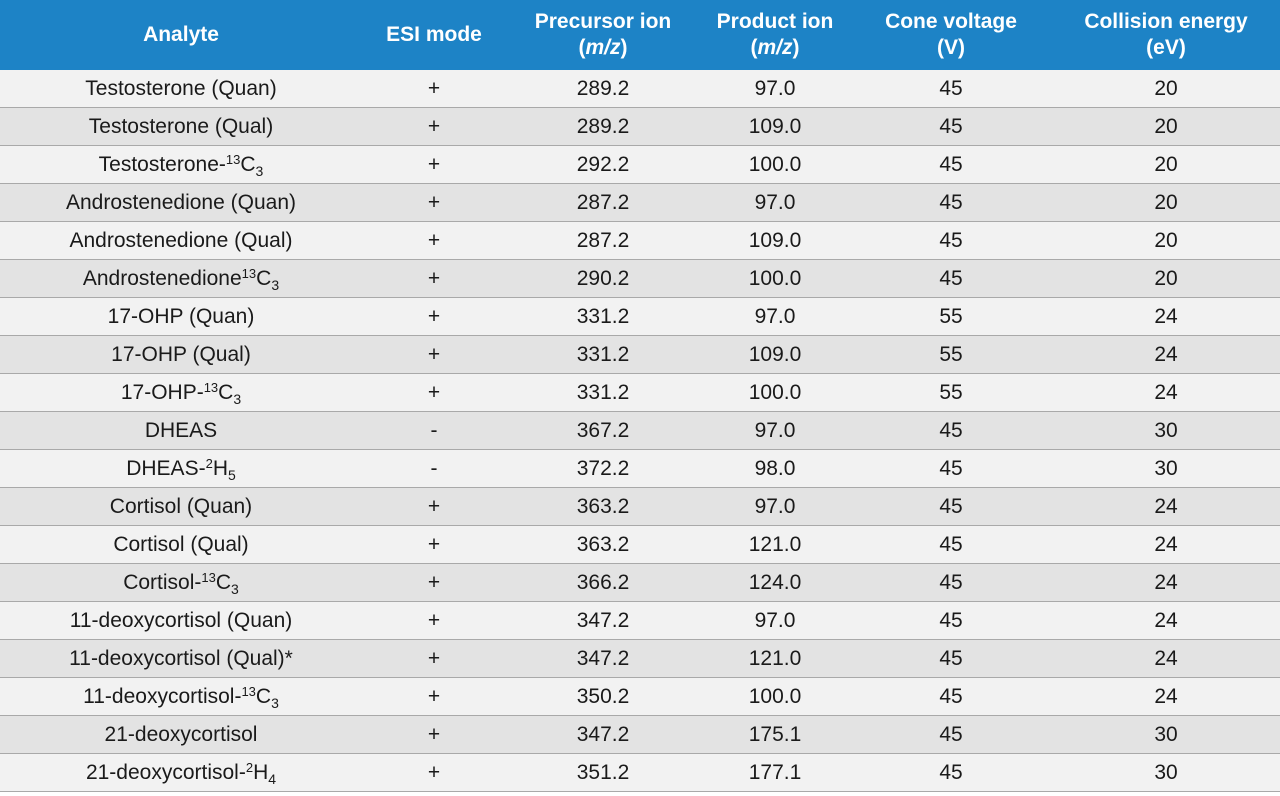 The width and height of the screenshot is (1280, 796). I want to click on cell-analyte: Testosterone (Quan), so click(181, 89).